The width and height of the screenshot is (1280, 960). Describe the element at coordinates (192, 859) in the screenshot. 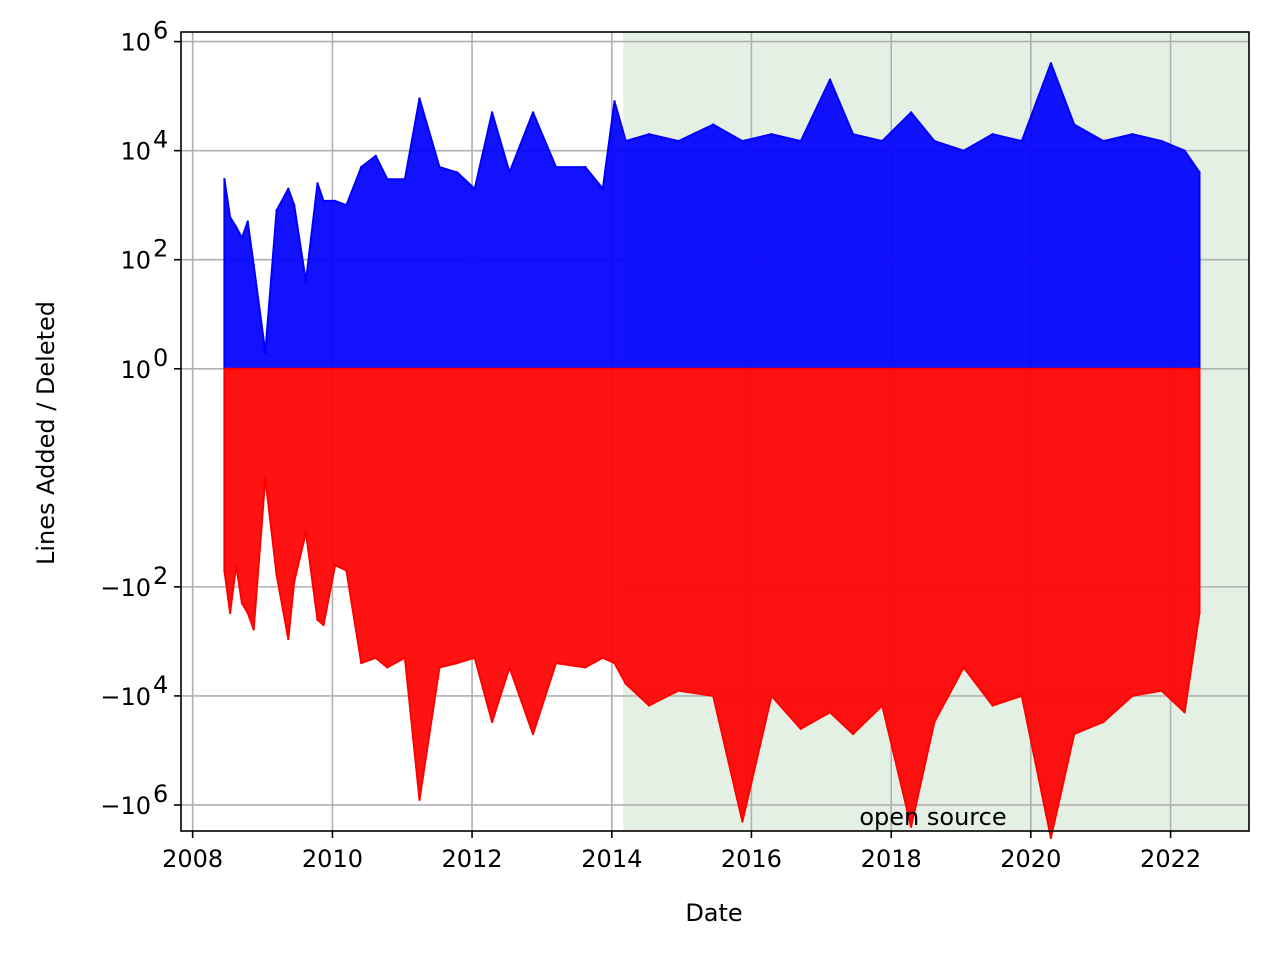

I see `x-tick-label: 2008` at that location.